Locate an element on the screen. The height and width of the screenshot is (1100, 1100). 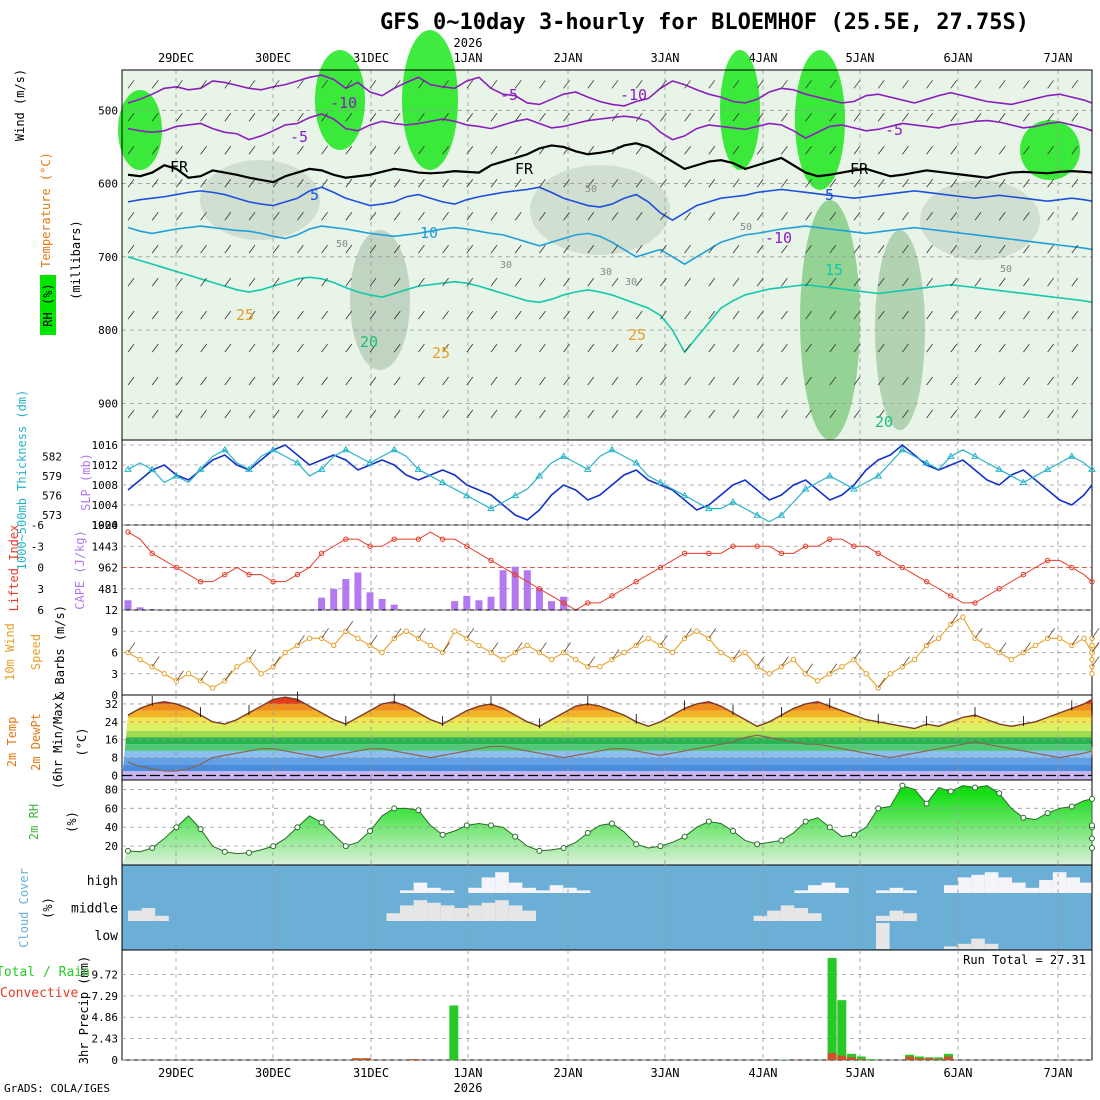
precip-total-bar is located at coordinates (861, 1058).